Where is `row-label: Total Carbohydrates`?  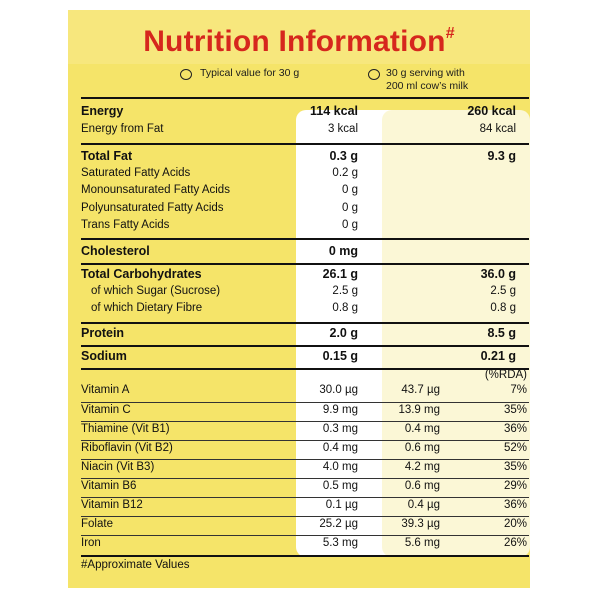 row-label: Total Carbohydrates is located at coordinates (141, 274).